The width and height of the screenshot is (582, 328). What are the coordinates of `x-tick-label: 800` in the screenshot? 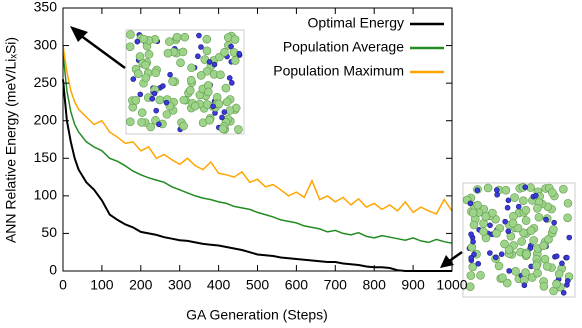 It's located at (375, 285).